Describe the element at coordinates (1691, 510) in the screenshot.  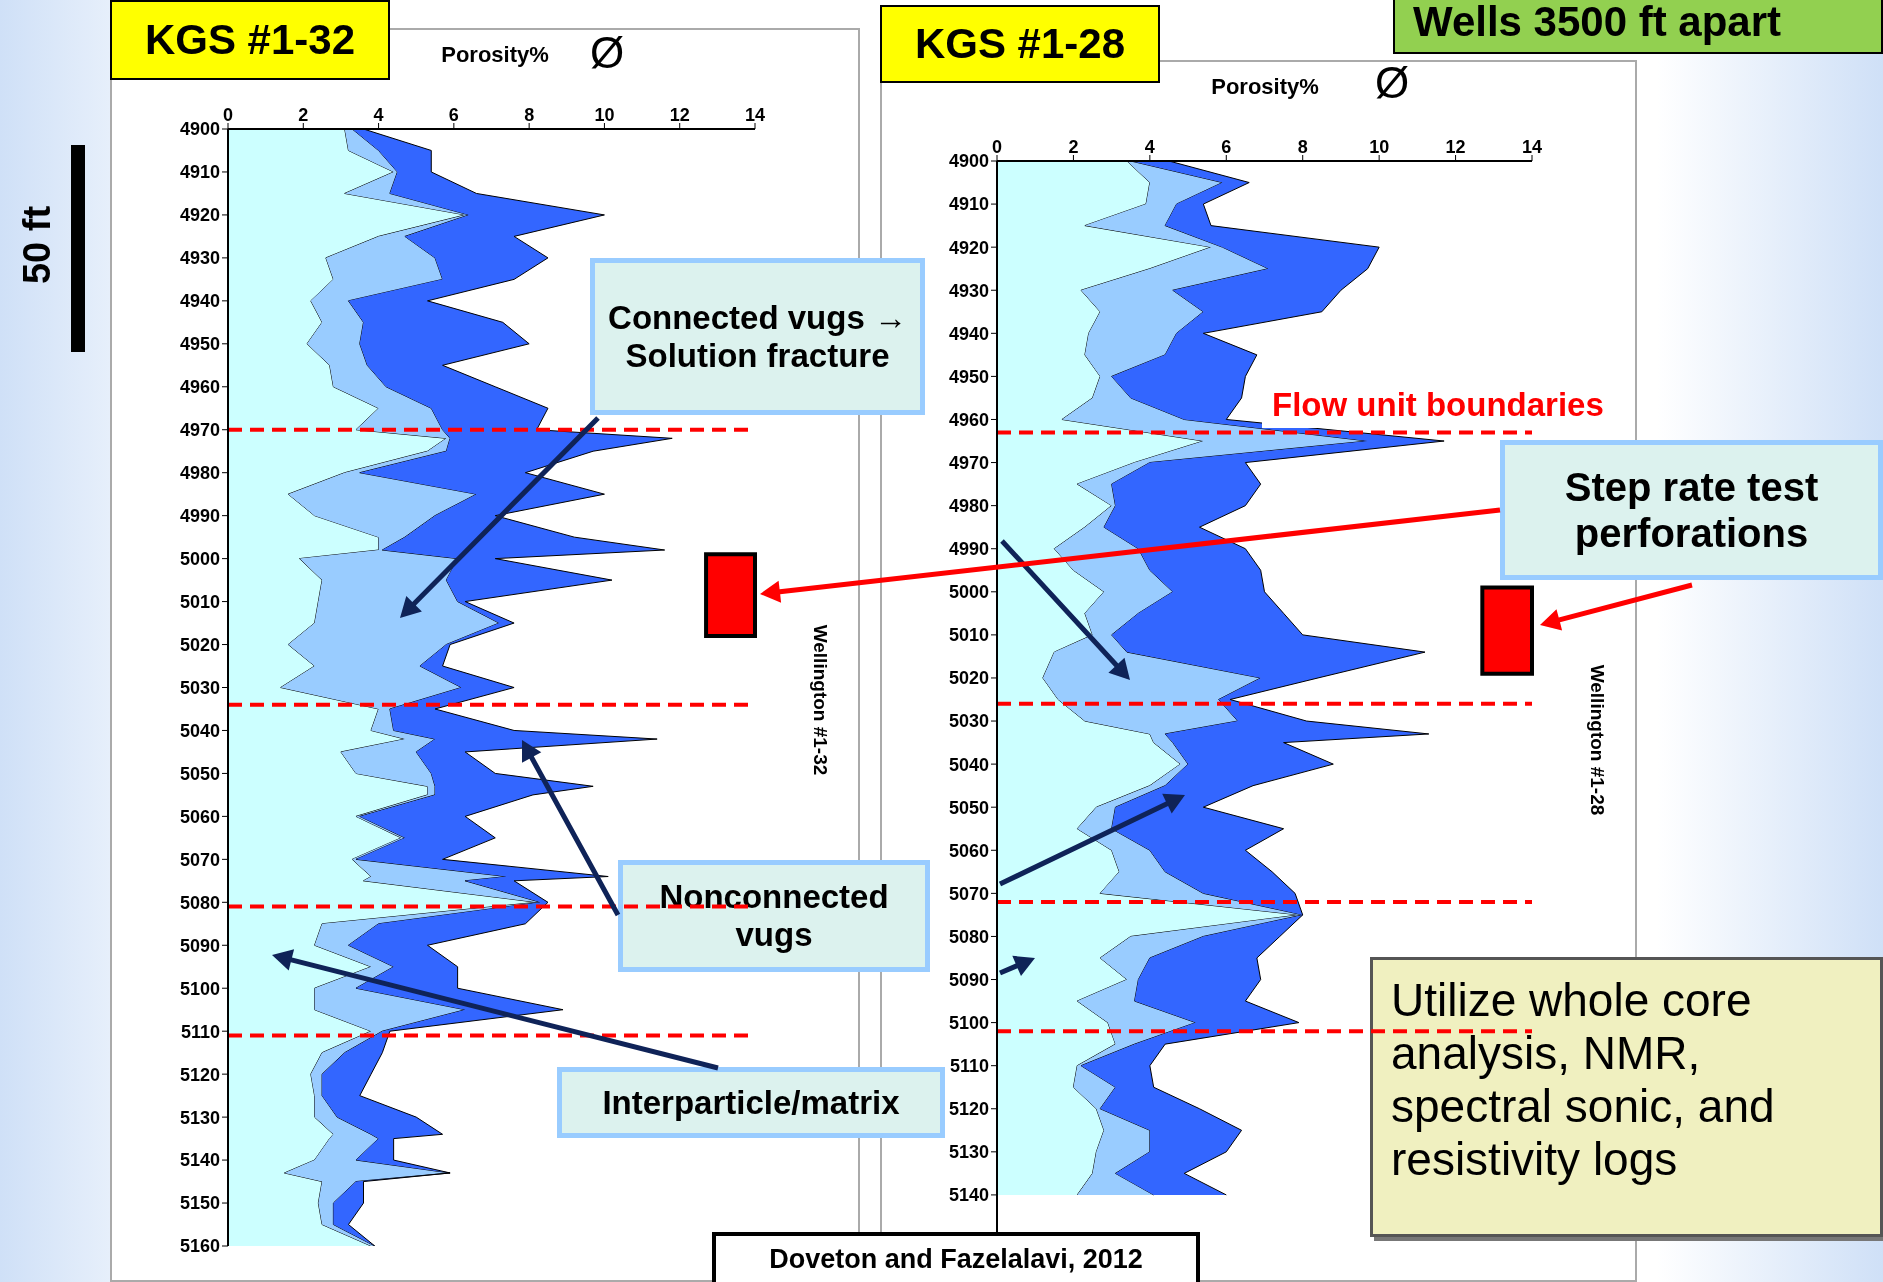
I see `callout-box: Step rate test perforations` at that location.